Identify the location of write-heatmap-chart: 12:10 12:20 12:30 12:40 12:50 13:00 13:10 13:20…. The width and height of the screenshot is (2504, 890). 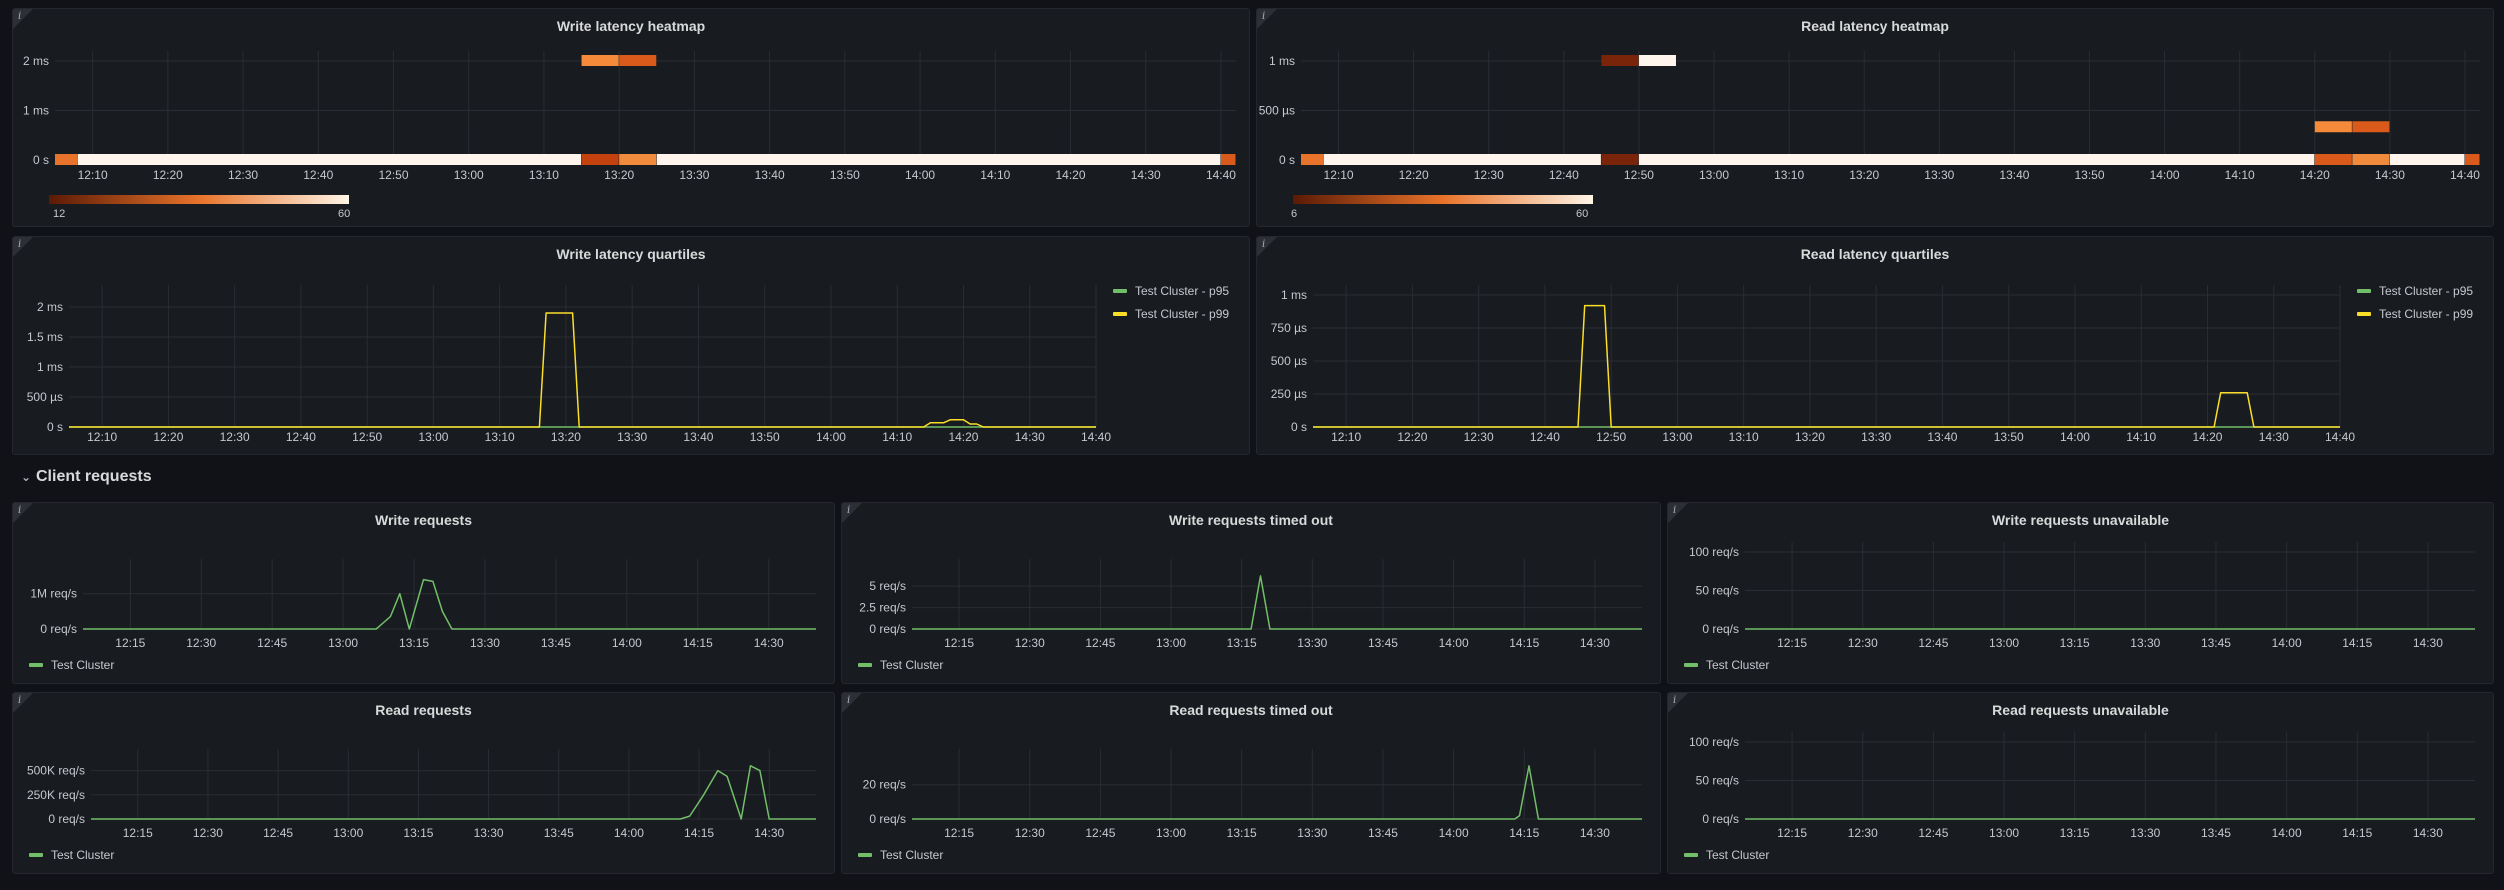
(631, 118).